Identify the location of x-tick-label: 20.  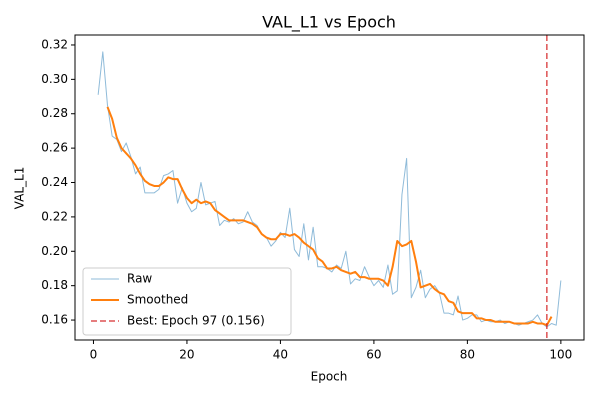
(186, 355).